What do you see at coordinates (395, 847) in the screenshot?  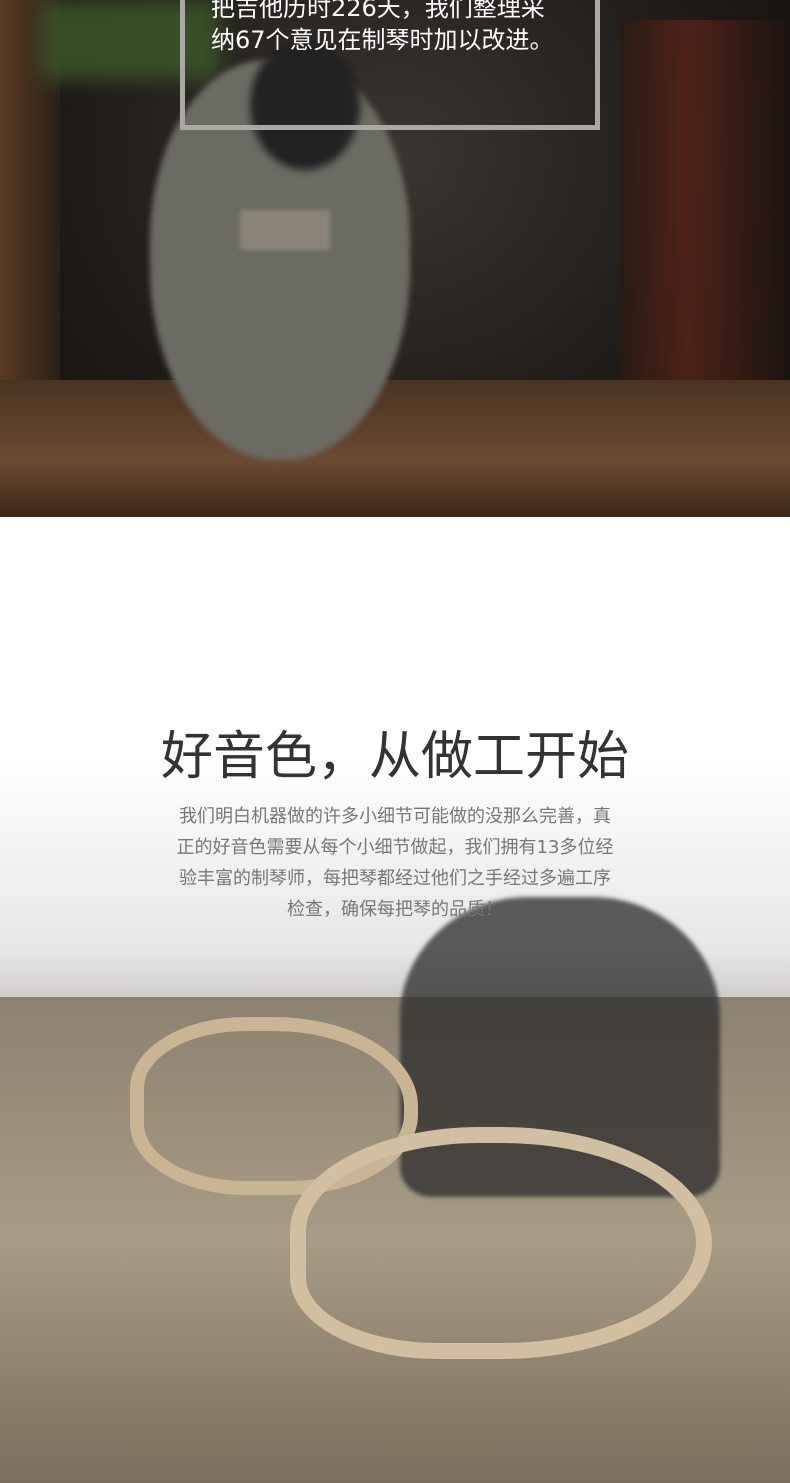 I see `body-line: 正的好音色需要从每个小细节做起，我们拥有13多位经` at bounding box center [395, 847].